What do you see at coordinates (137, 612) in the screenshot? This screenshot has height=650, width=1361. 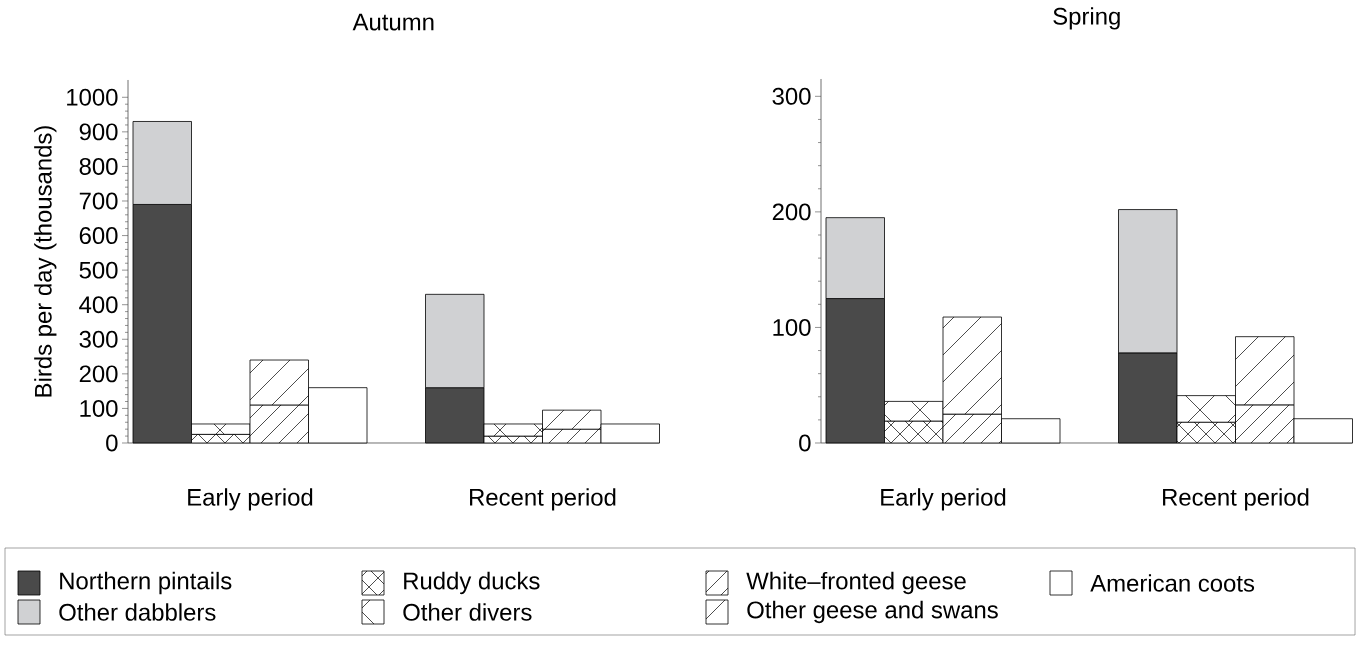 I see `legend-label: Other dabblers` at bounding box center [137, 612].